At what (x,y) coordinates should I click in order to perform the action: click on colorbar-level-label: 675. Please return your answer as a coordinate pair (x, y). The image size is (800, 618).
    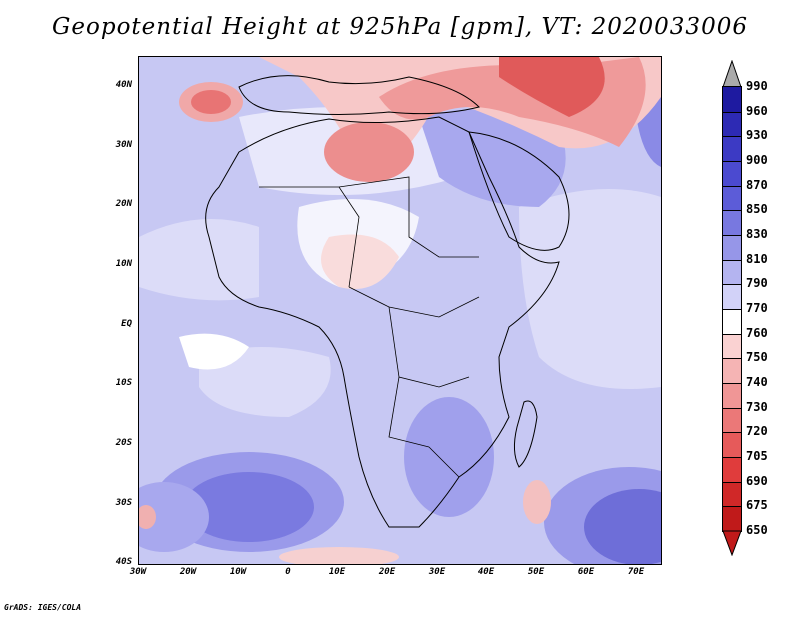
    Looking at the image, I should click on (757, 505).